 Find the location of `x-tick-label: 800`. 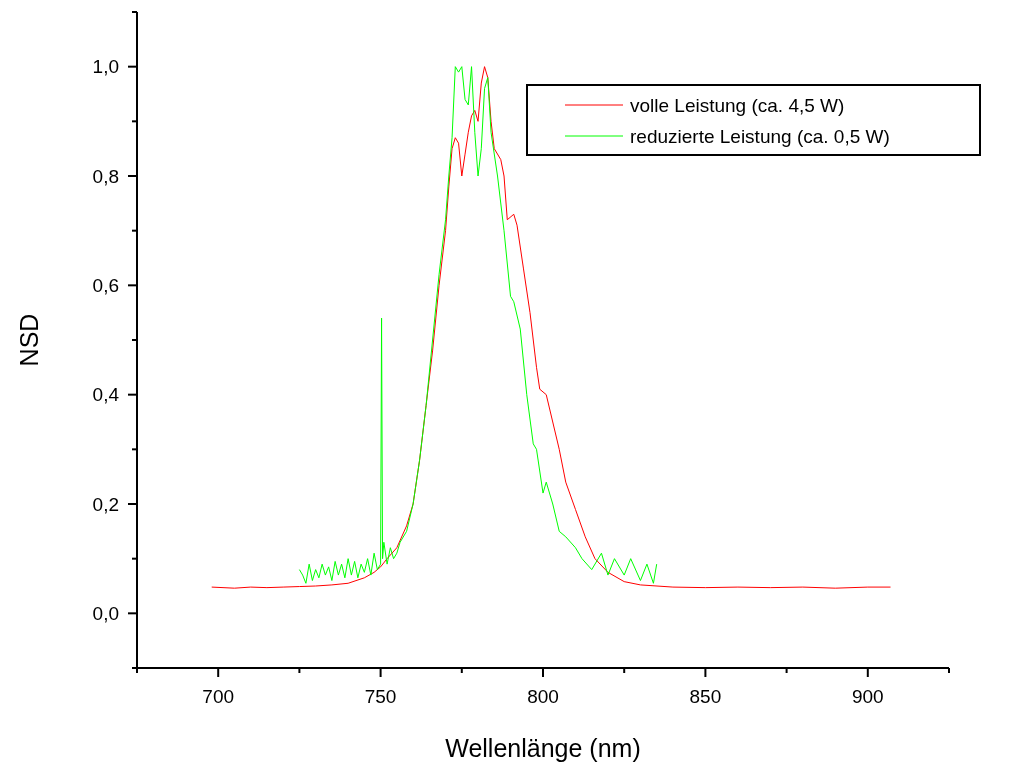

x-tick-label: 800 is located at coordinates (543, 696).